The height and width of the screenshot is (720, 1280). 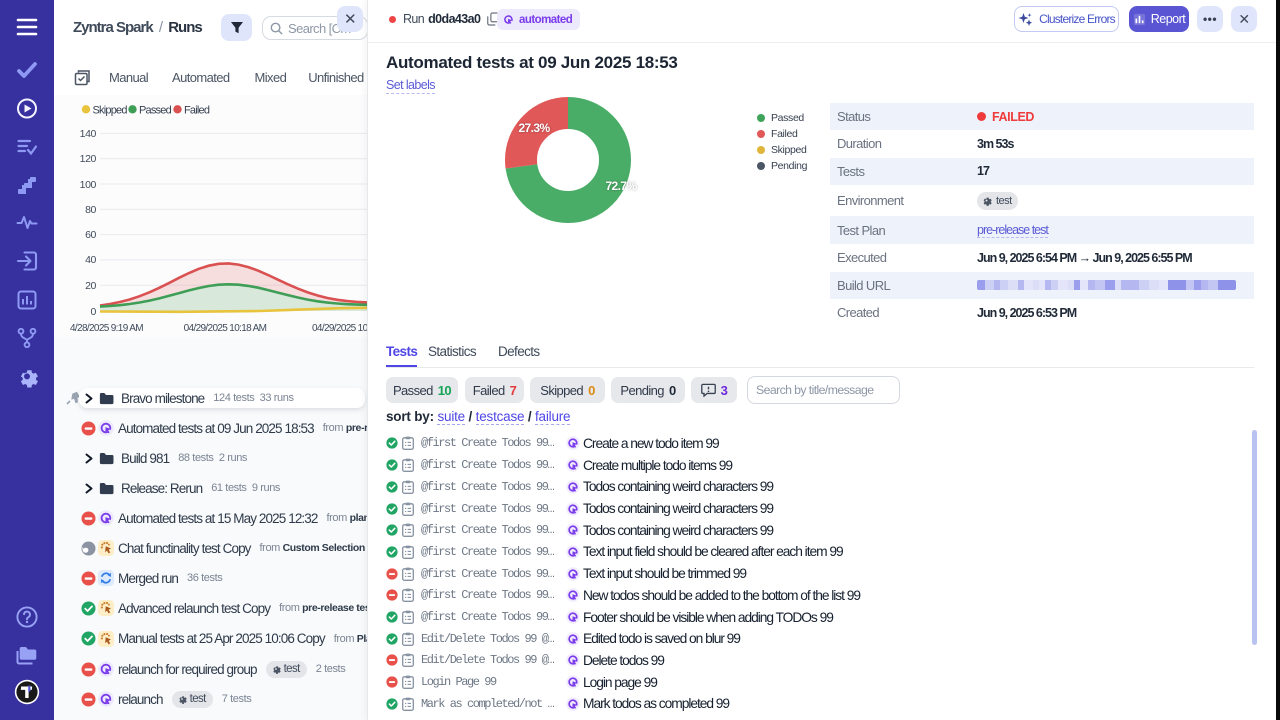 I want to click on svg-text: 140, so click(x=88, y=134).